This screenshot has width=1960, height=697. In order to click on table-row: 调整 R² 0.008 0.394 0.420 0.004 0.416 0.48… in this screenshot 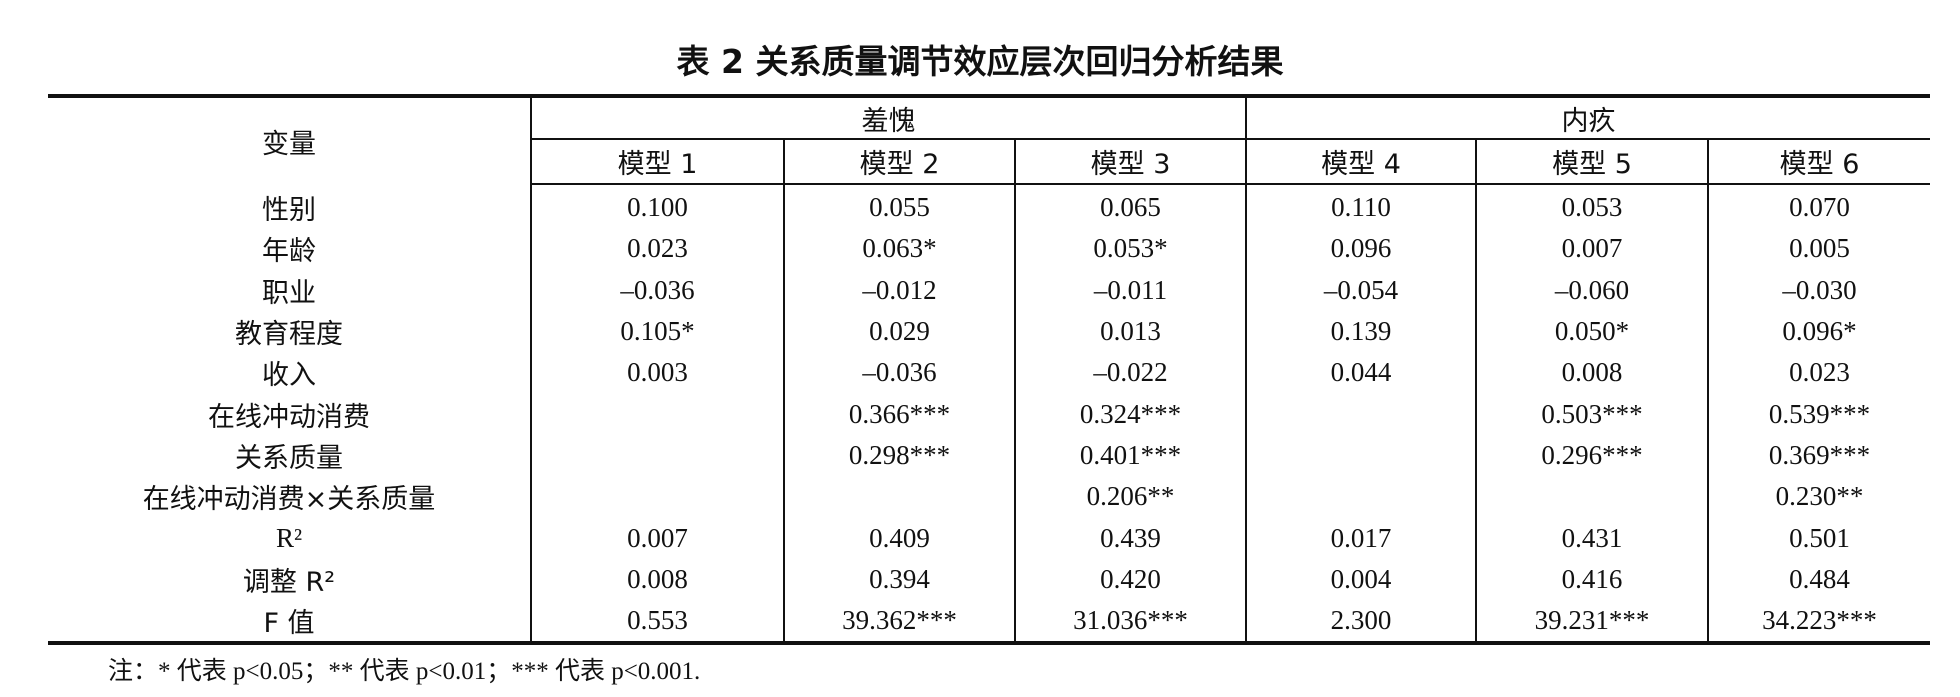, I will do `click(989, 579)`.